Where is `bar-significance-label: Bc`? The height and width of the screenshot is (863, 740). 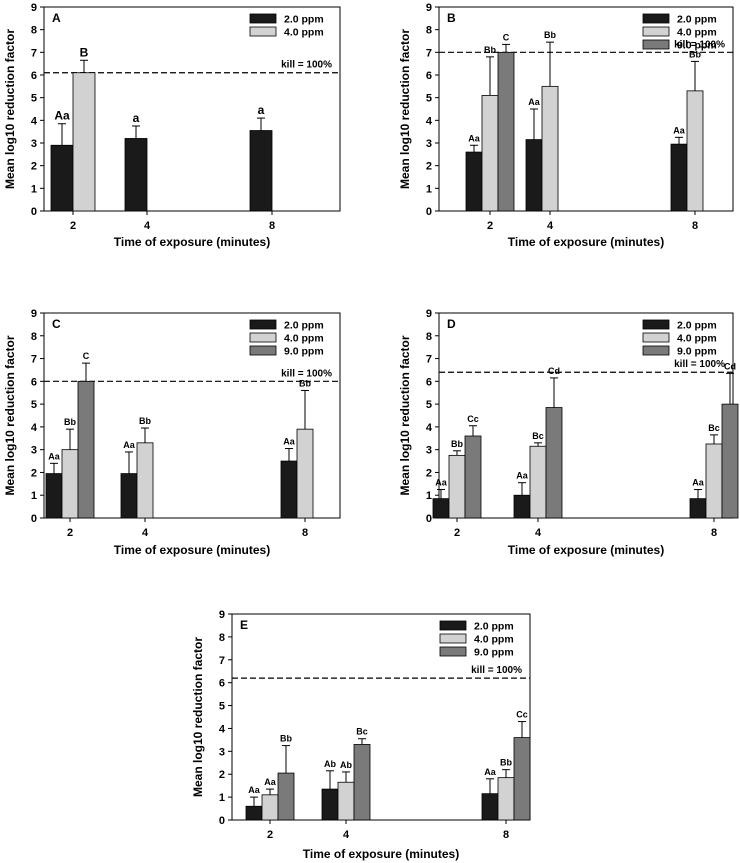
bar-significance-label: Bc is located at coordinates (362, 732).